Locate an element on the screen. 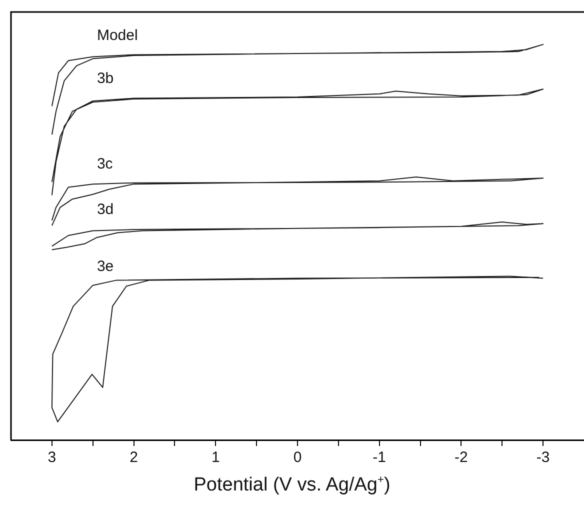  x-tick-label: 3 is located at coordinates (52, 457).